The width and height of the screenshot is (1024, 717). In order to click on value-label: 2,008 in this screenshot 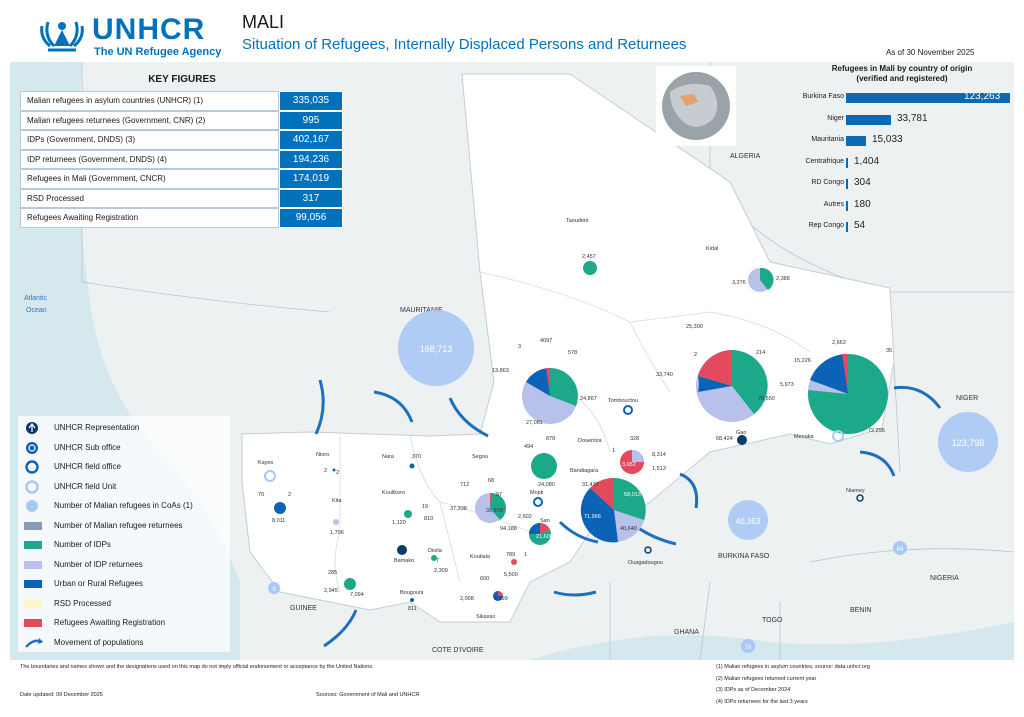, I will do `click(467, 599)`.